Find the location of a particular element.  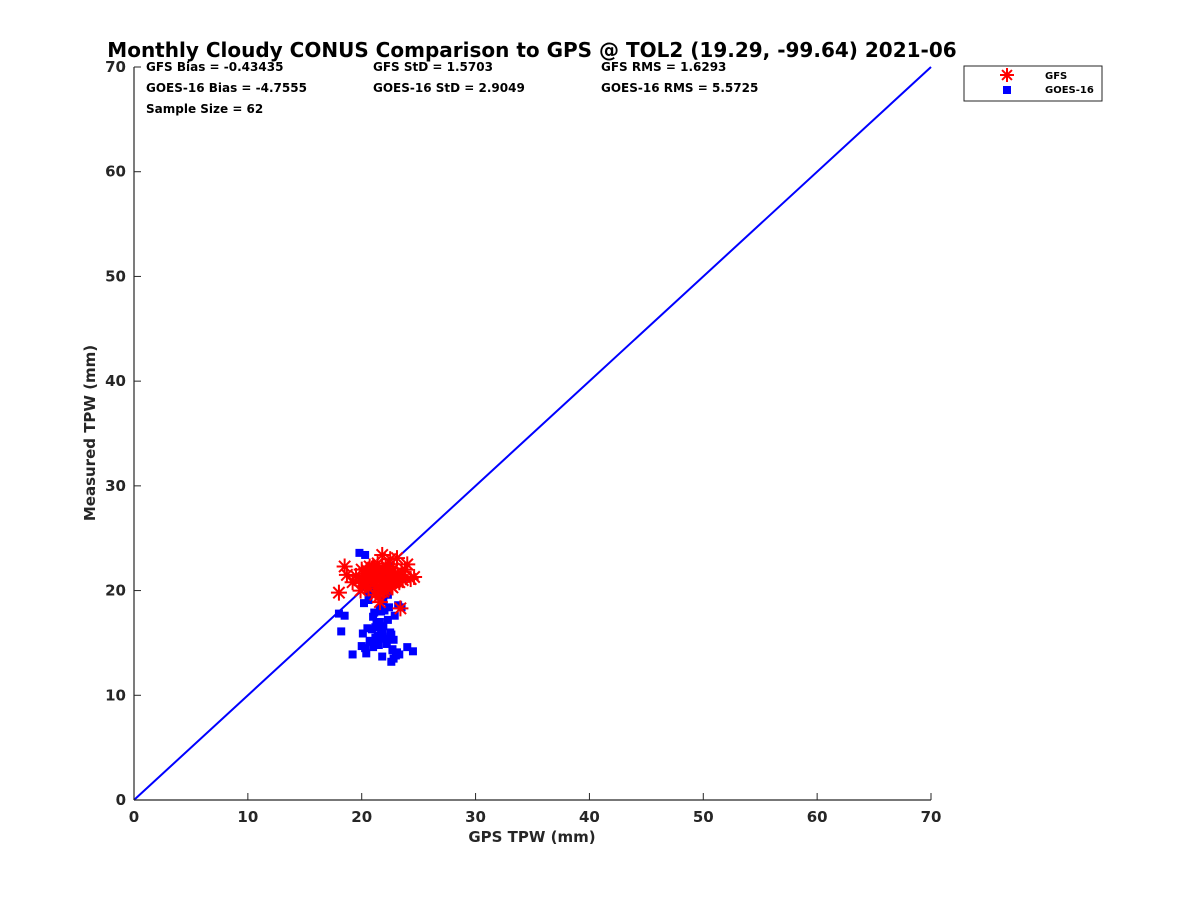

gfs-series-layer is located at coordinates (376, 581).